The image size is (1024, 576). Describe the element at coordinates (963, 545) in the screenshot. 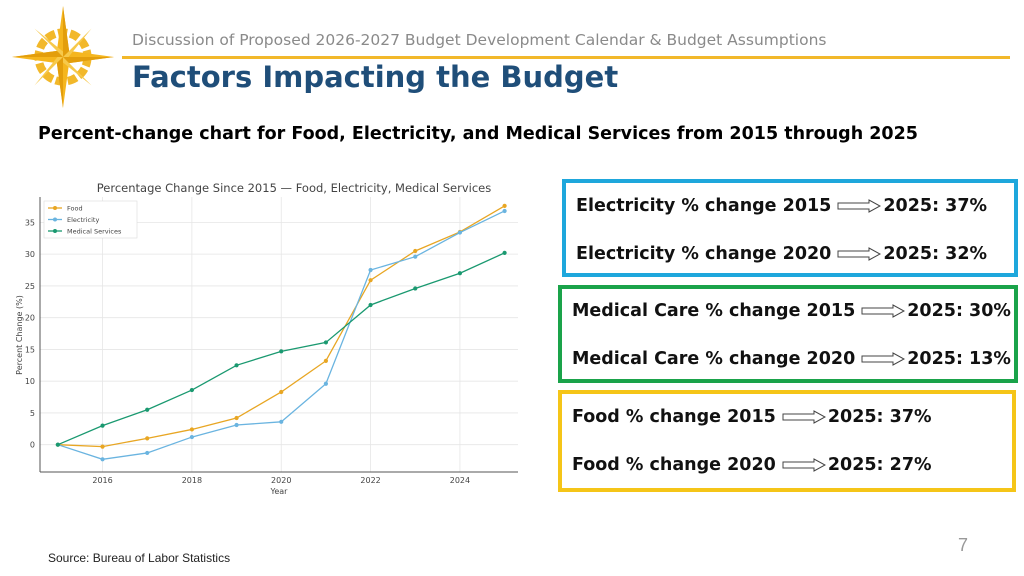

I see `page-number: 7` at that location.